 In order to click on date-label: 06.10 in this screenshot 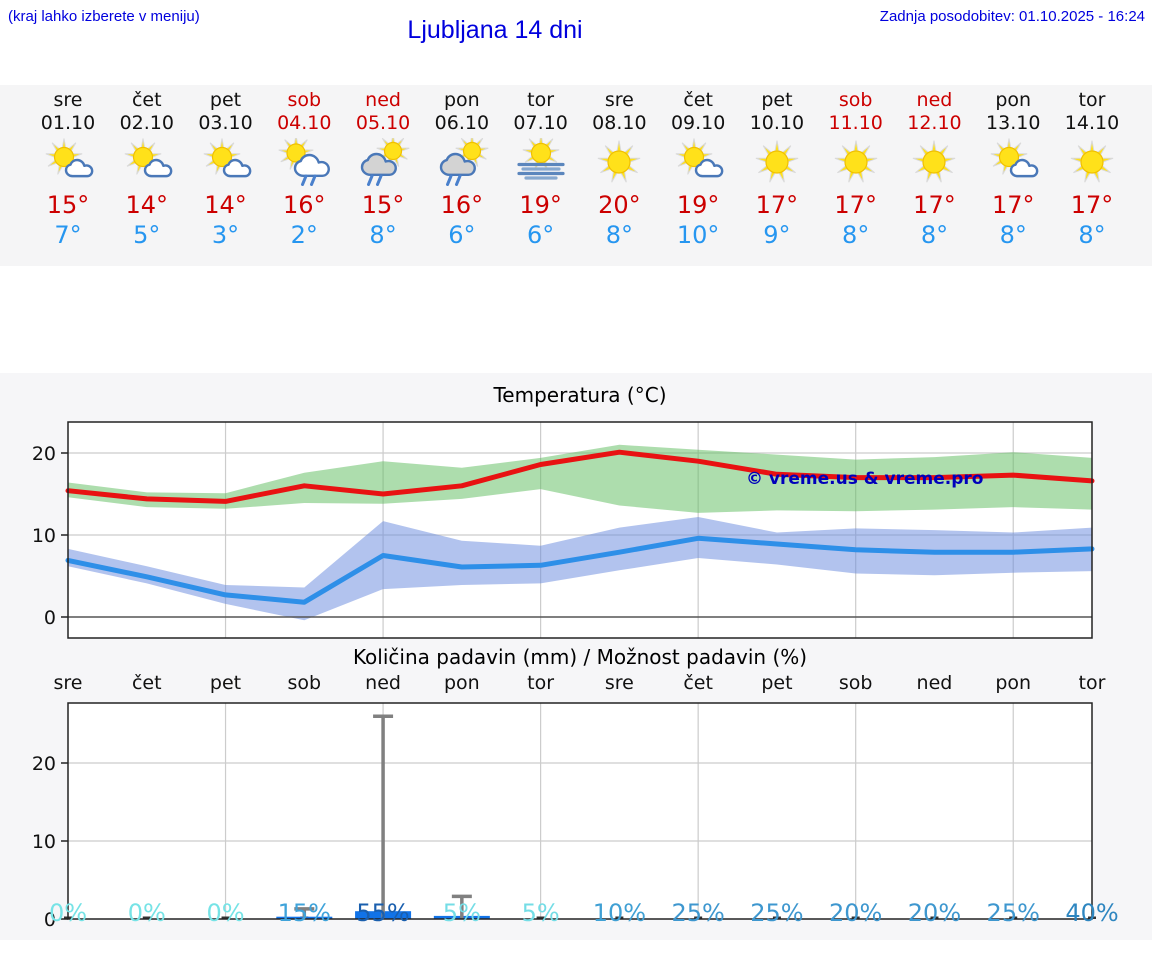, I will do `click(462, 123)`.